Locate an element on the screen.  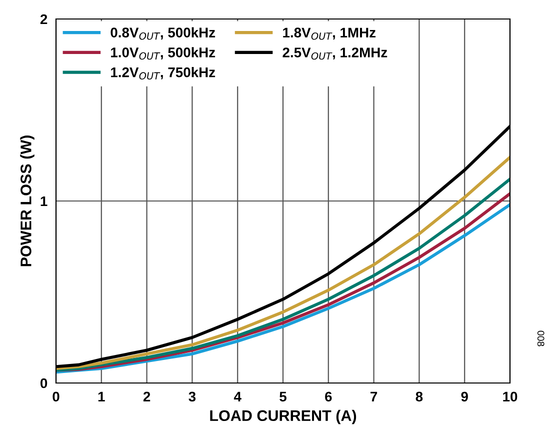
y-axis-title: POWER LOSS (W) is located at coordinates (27, 201).